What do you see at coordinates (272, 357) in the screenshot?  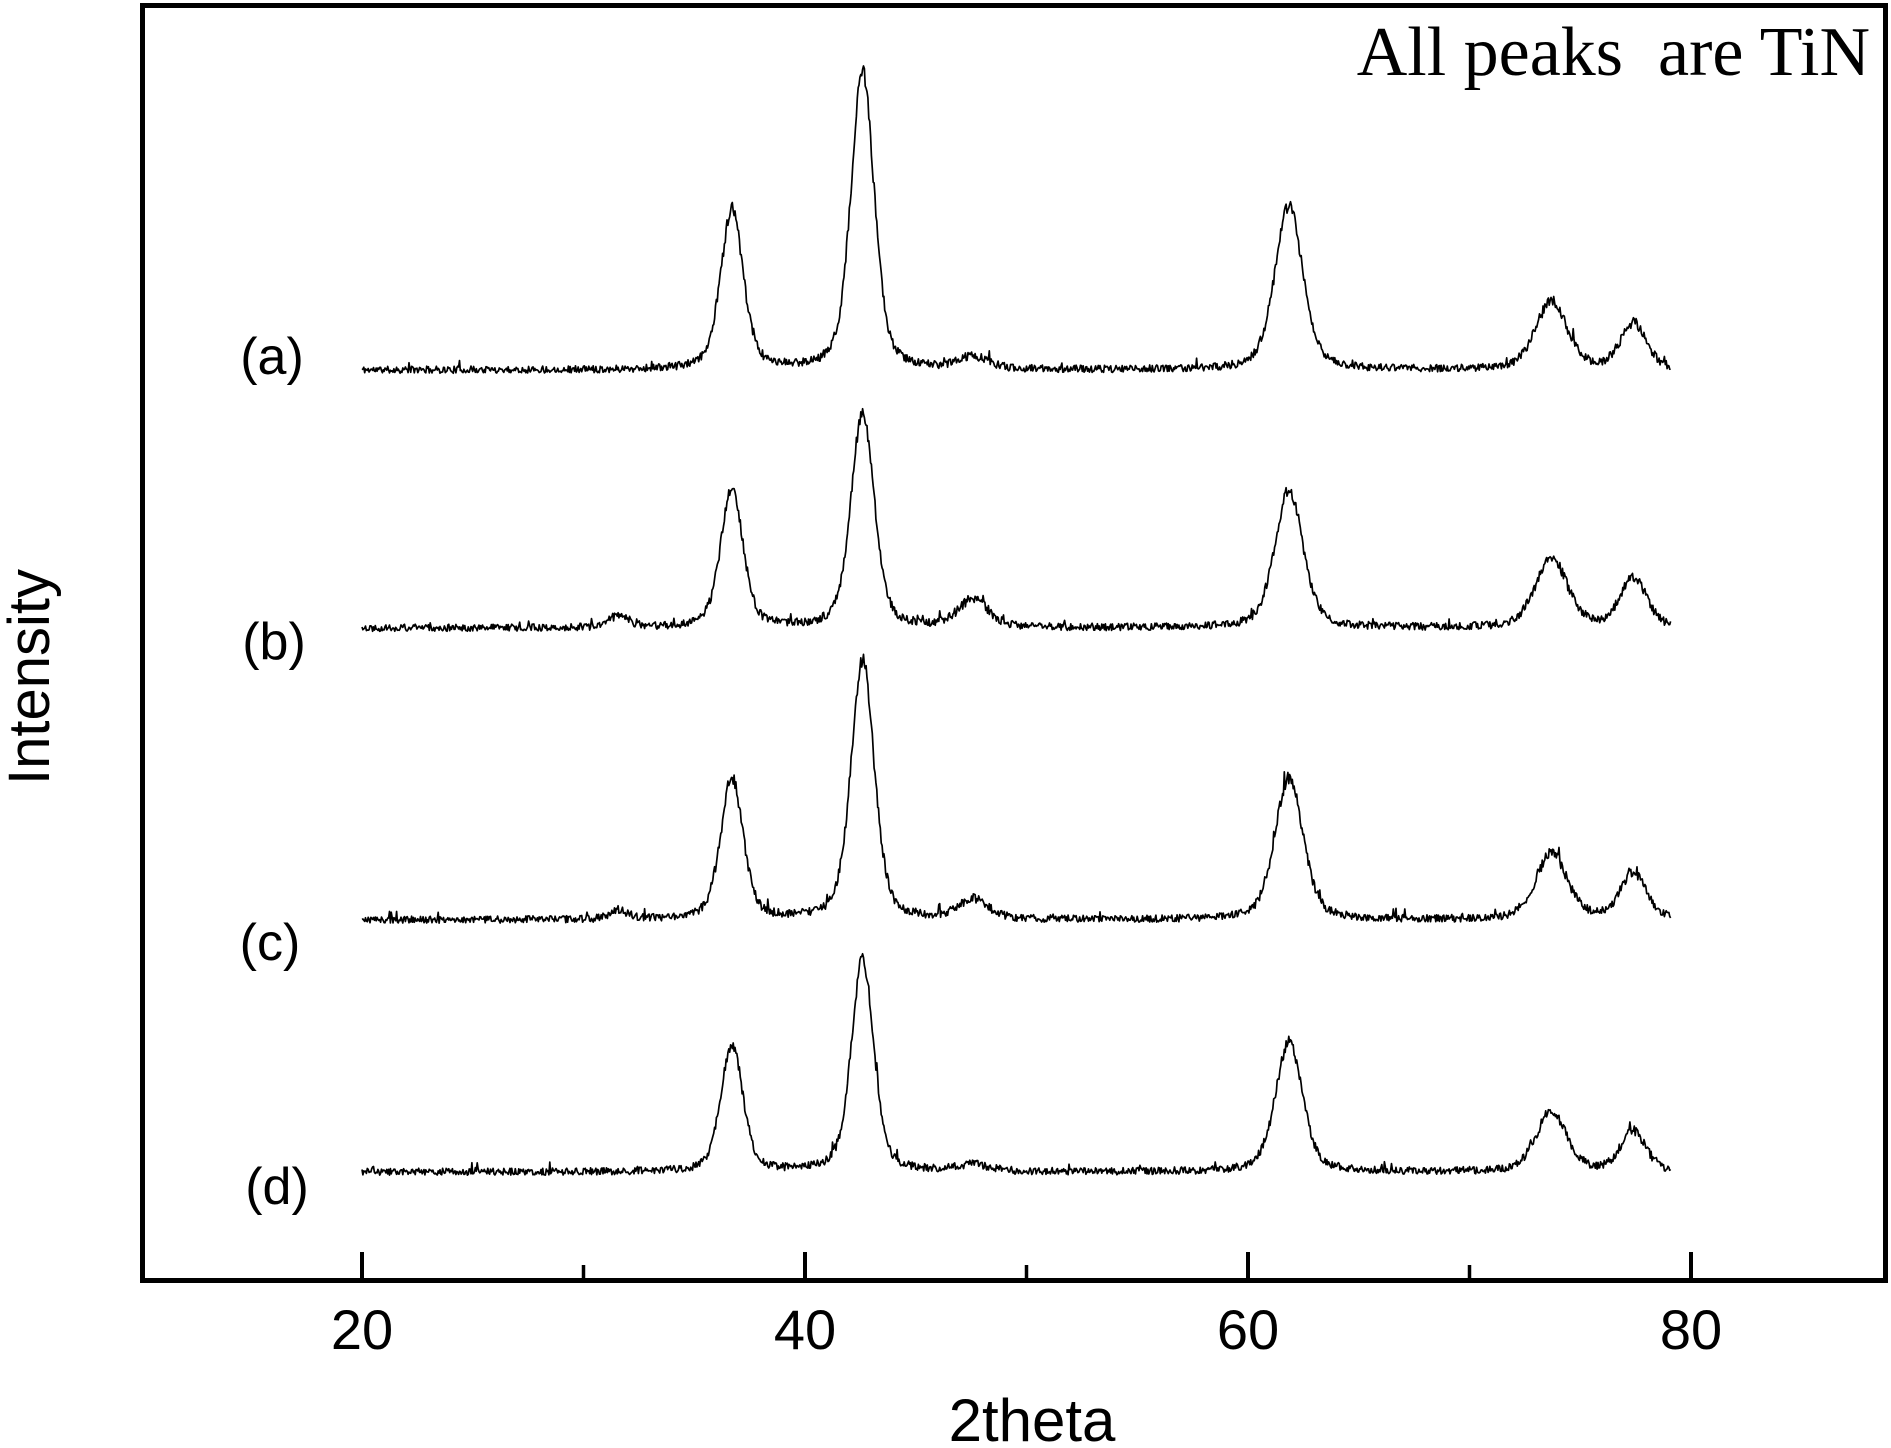 I see `curve-label-a: (a)` at bounding box center [272, 357].